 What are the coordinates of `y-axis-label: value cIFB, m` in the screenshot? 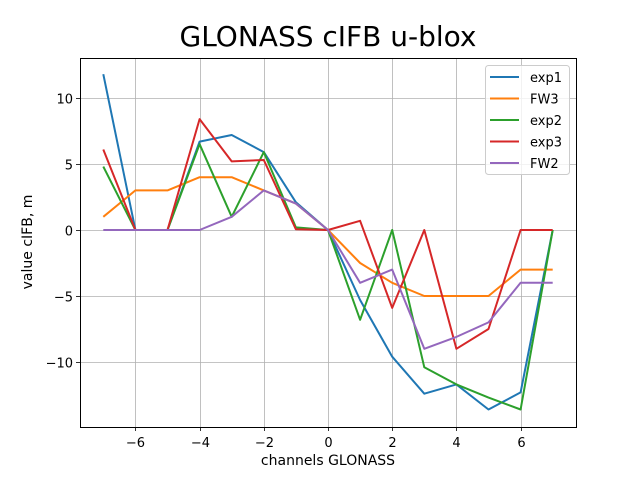 It's located at (28, 242).